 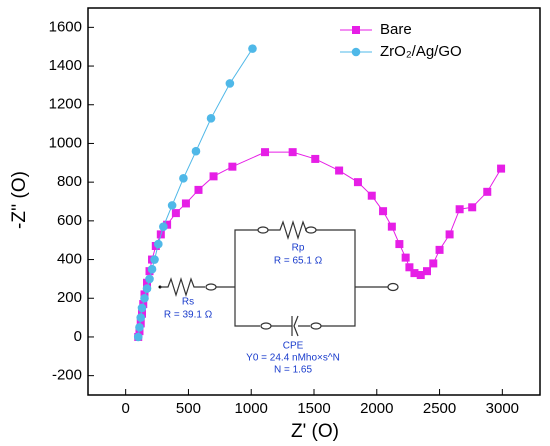 I want to click on legend-label: ZrO₂/Ag/GO, so click(x=421, y=51).